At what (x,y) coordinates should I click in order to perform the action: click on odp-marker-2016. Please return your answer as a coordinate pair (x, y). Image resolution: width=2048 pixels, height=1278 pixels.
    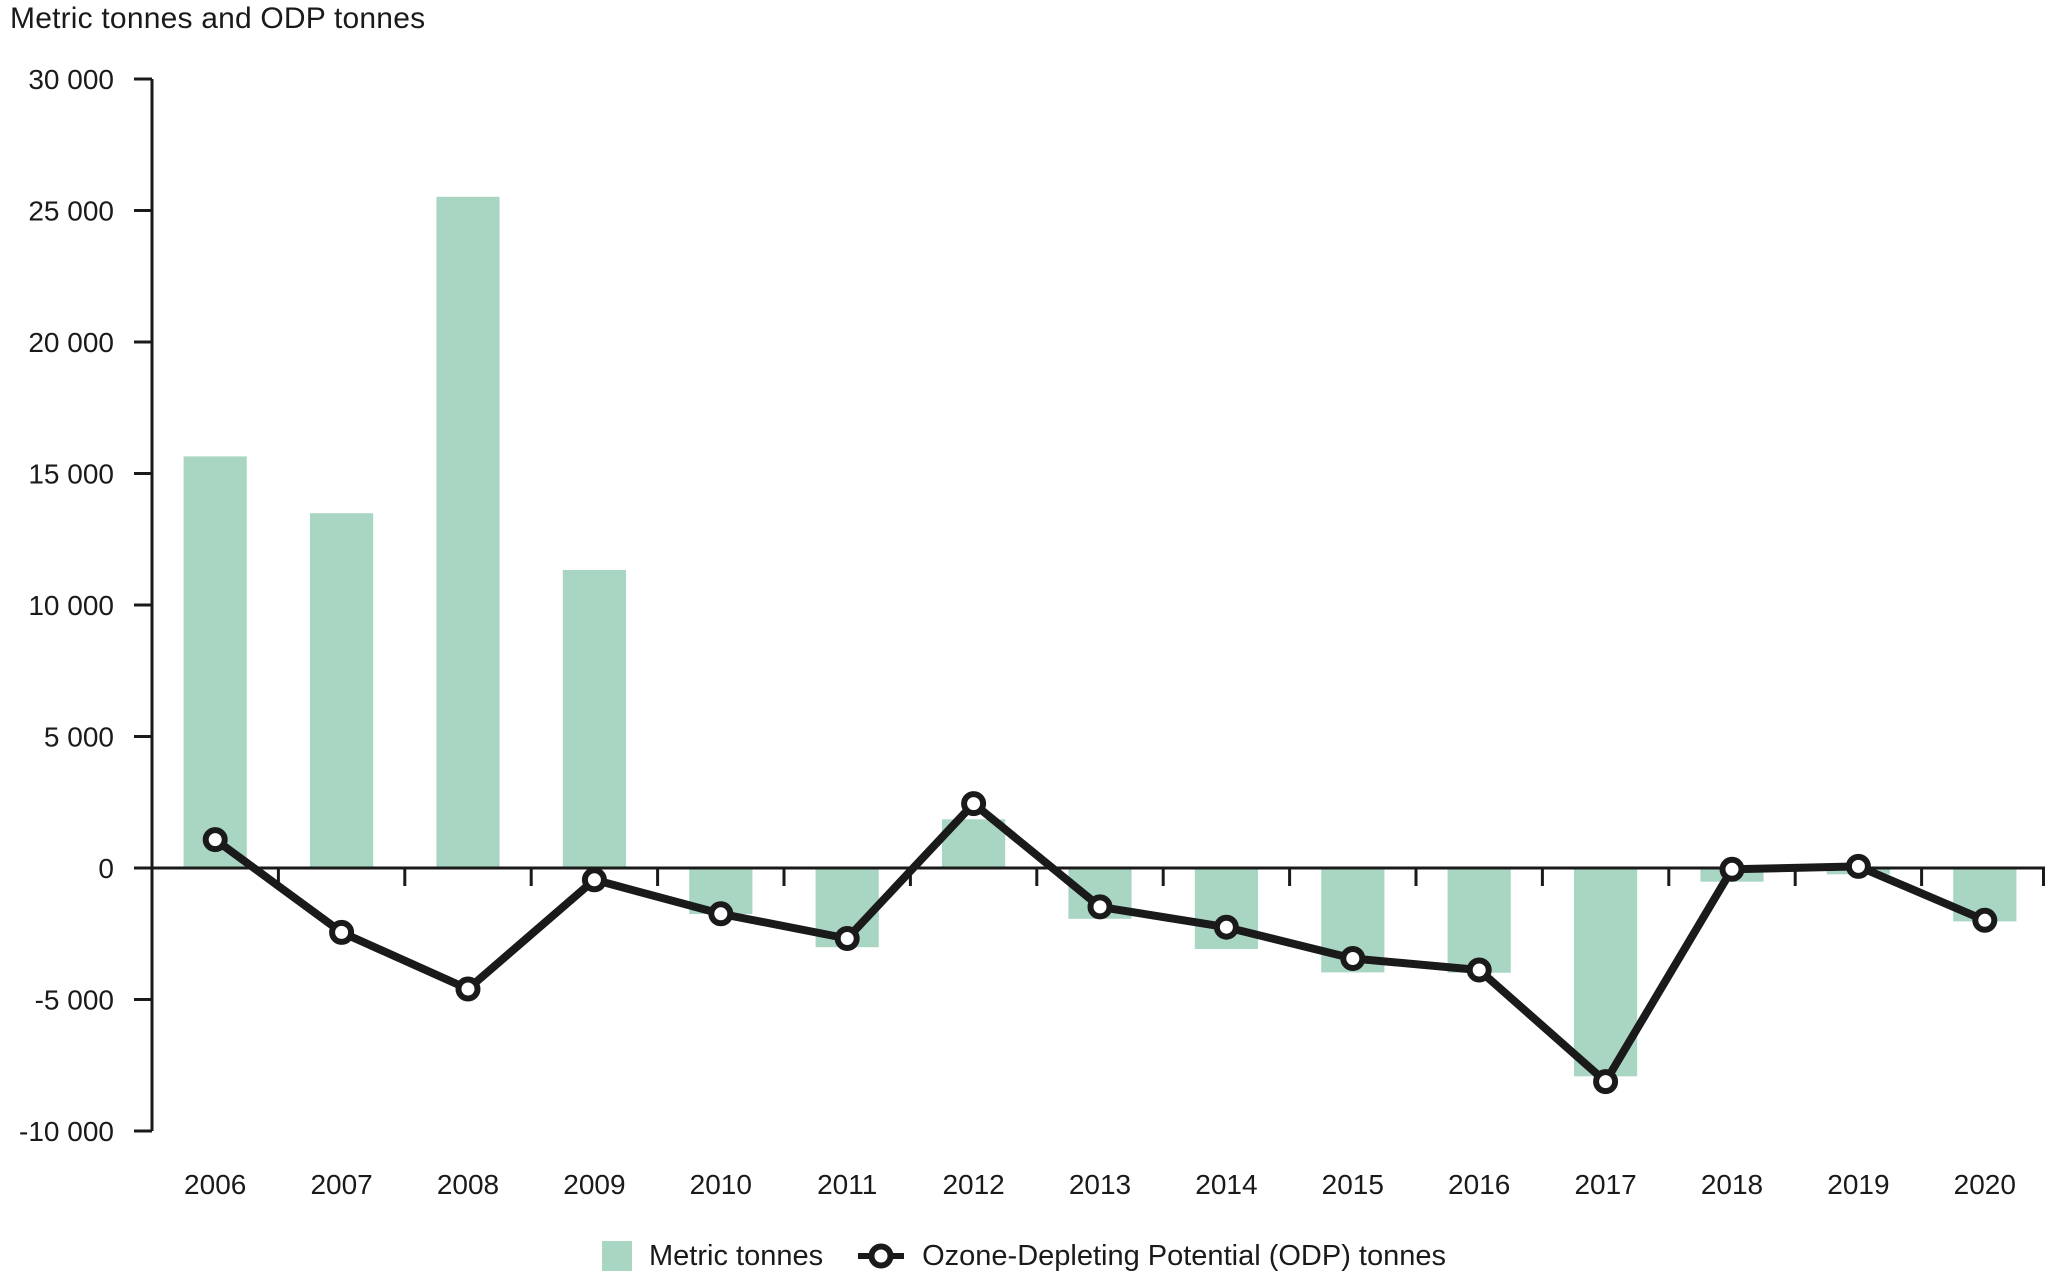
    Looking at the image, I should click on (1479, 970).